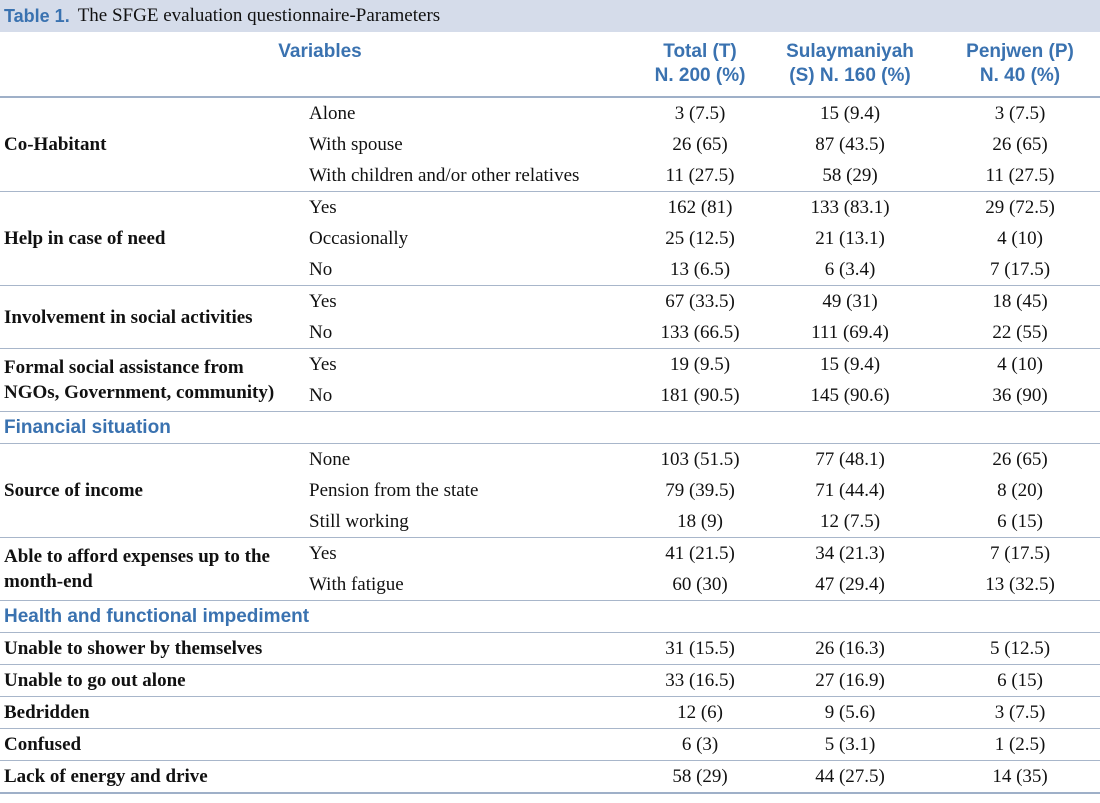 This screenshot has width=1100, height=803. Describe the element at coordinates (700, 144) in the screenshot. I see `value: 26 (65)` at that location.